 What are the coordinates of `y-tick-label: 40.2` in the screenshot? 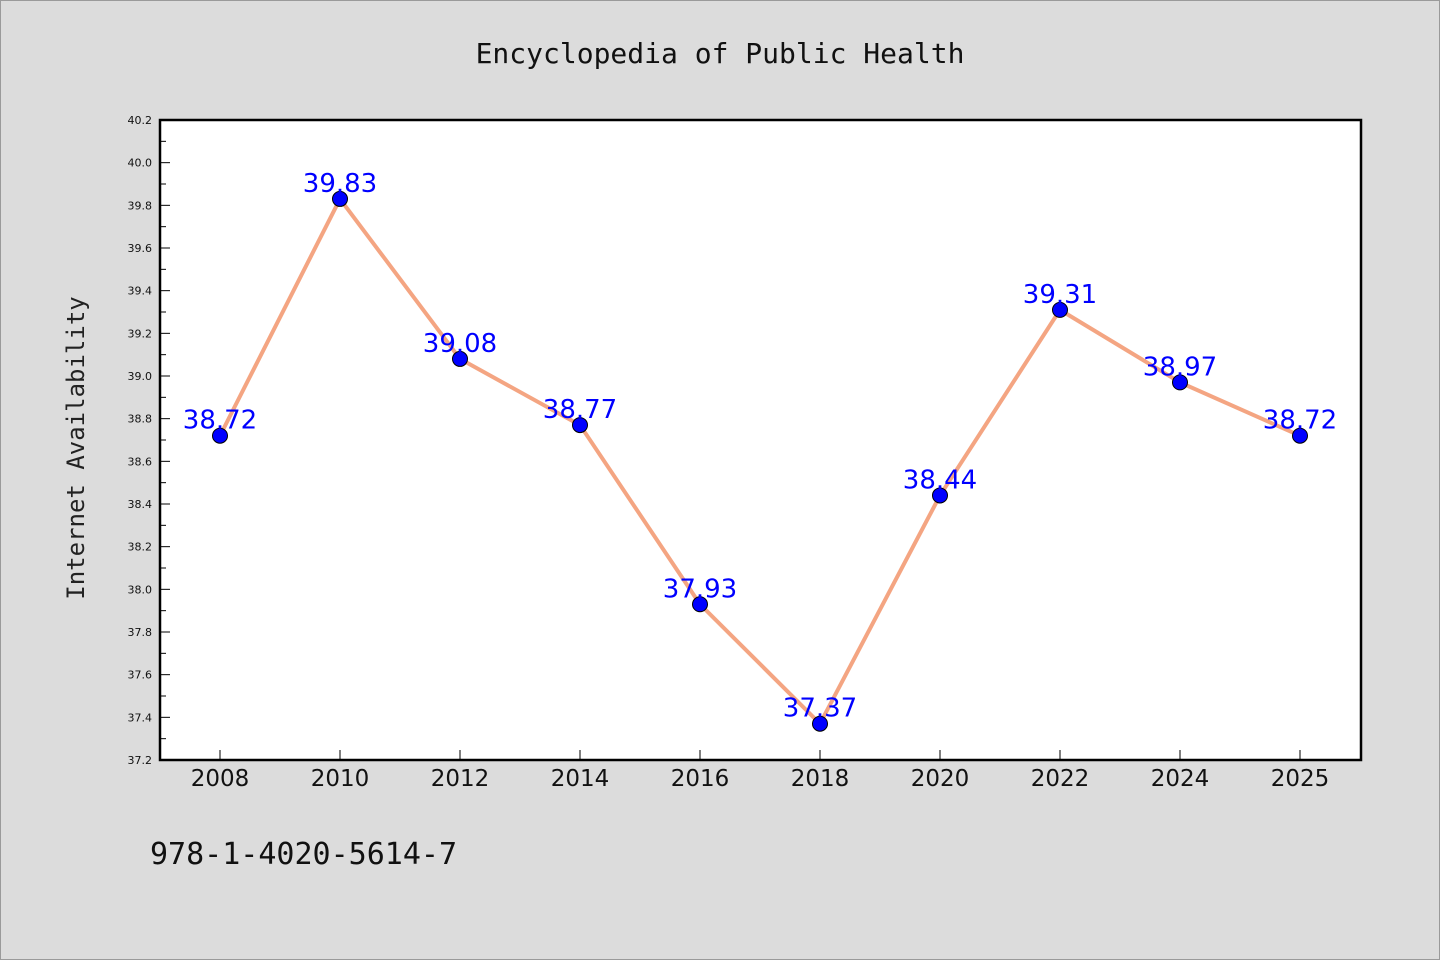 It's located at (140, 120).